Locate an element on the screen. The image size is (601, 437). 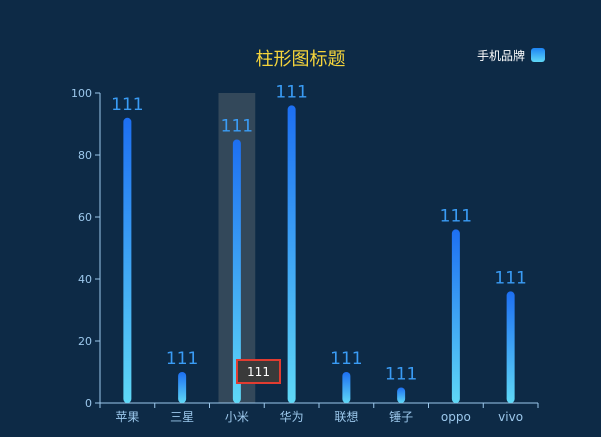
y-tick-label: 60 is located at coordinates (85, 217).